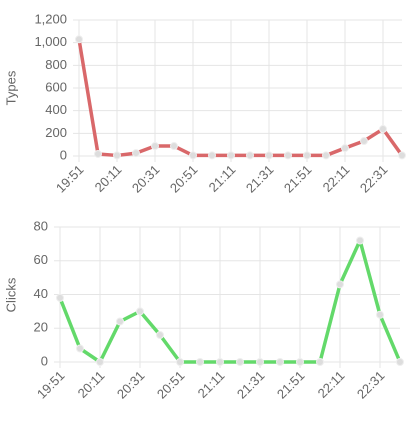  Describe the element at coordinates (50, 18) in the screenshot. I see `y-tick-label: 1,200` at that location.